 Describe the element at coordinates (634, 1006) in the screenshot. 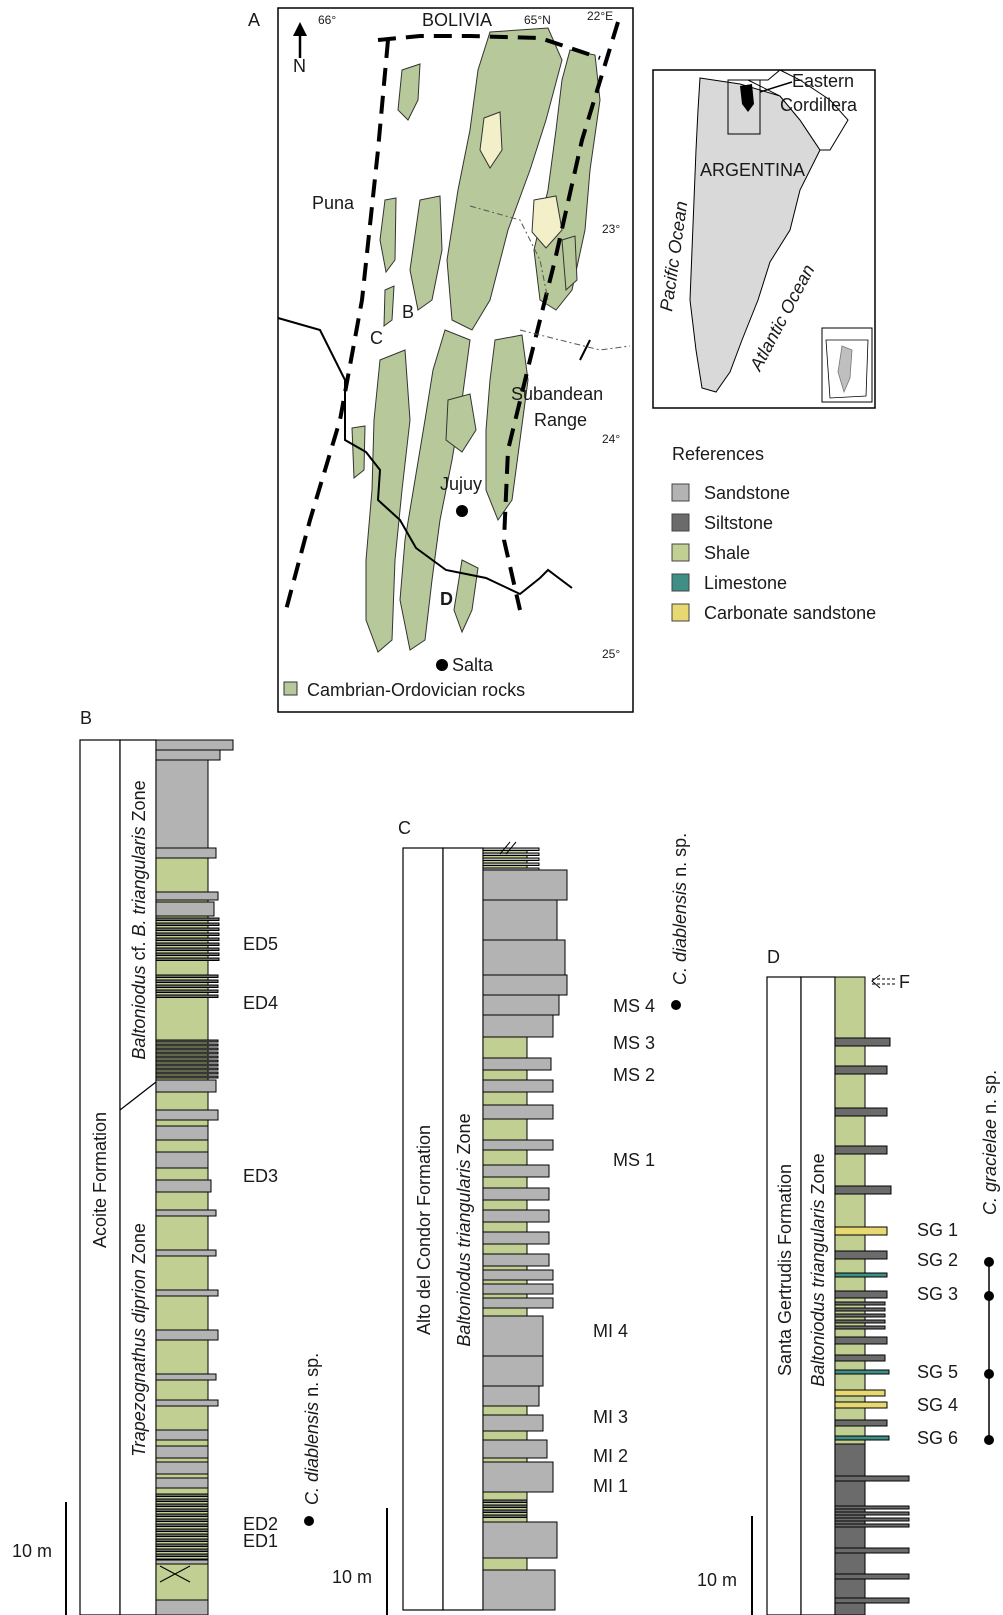

I see `sample-ms4: MS 4` at that location.